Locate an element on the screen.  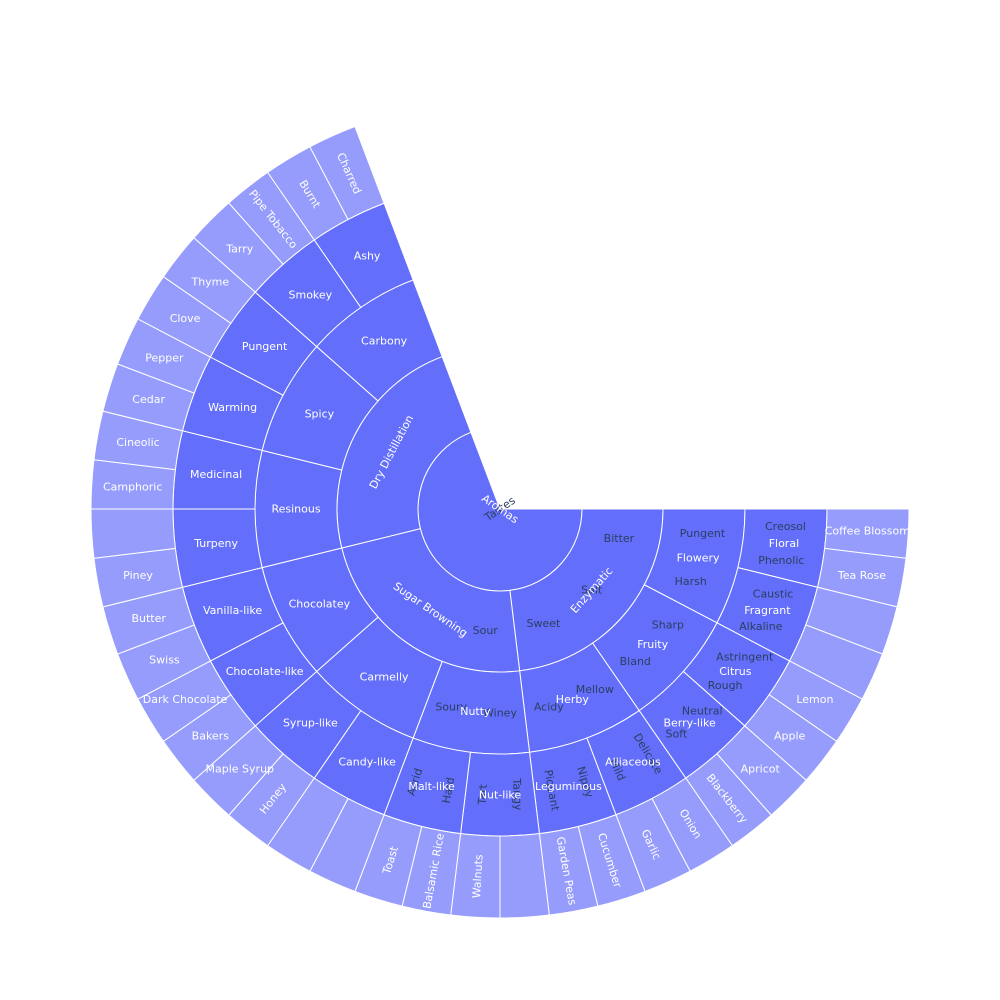
sunburst-label-aromas-enzymatic-flowery-floral: Floral is located at coordinates (784, 543).